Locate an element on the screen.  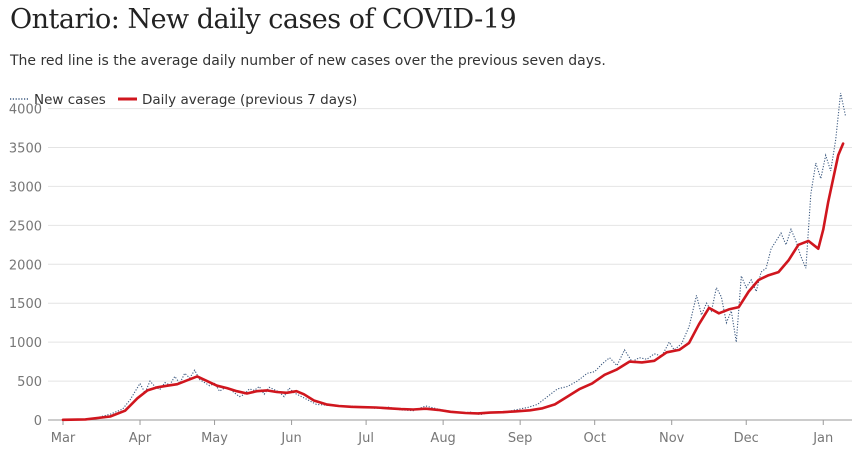
x-tick-label: Jun is located at coordinates (290, 438).